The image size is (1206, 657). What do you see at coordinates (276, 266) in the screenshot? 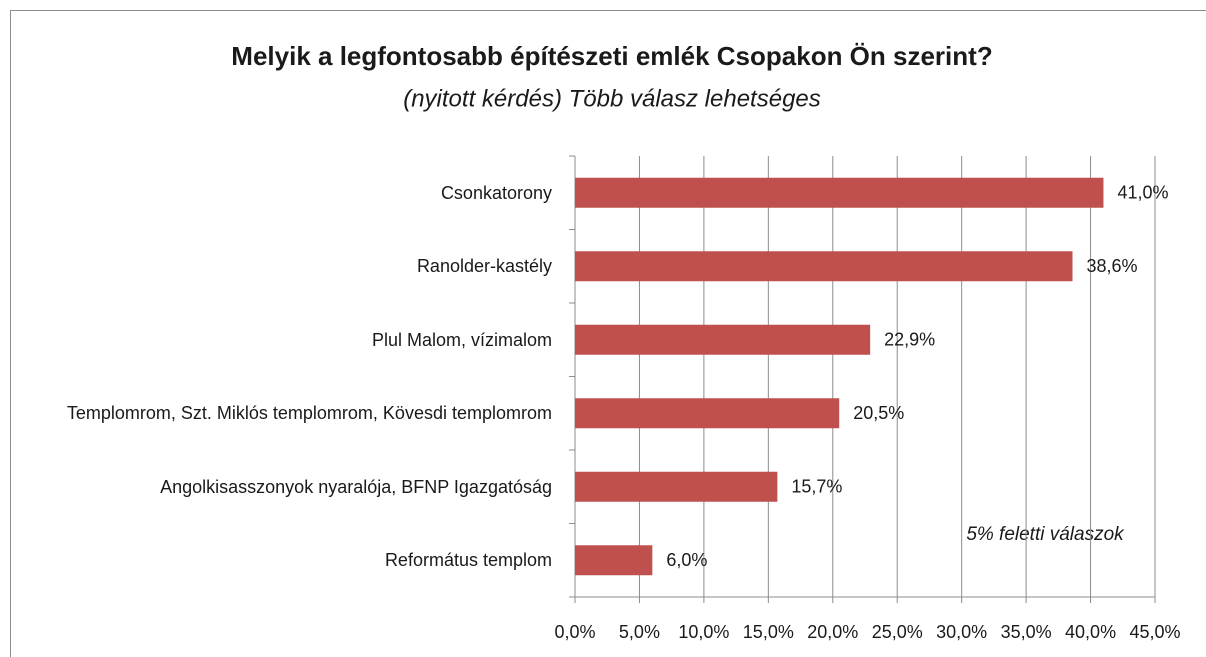
I see `category-label-box: Ranolder-kastély` at bounding box center [276, 266].